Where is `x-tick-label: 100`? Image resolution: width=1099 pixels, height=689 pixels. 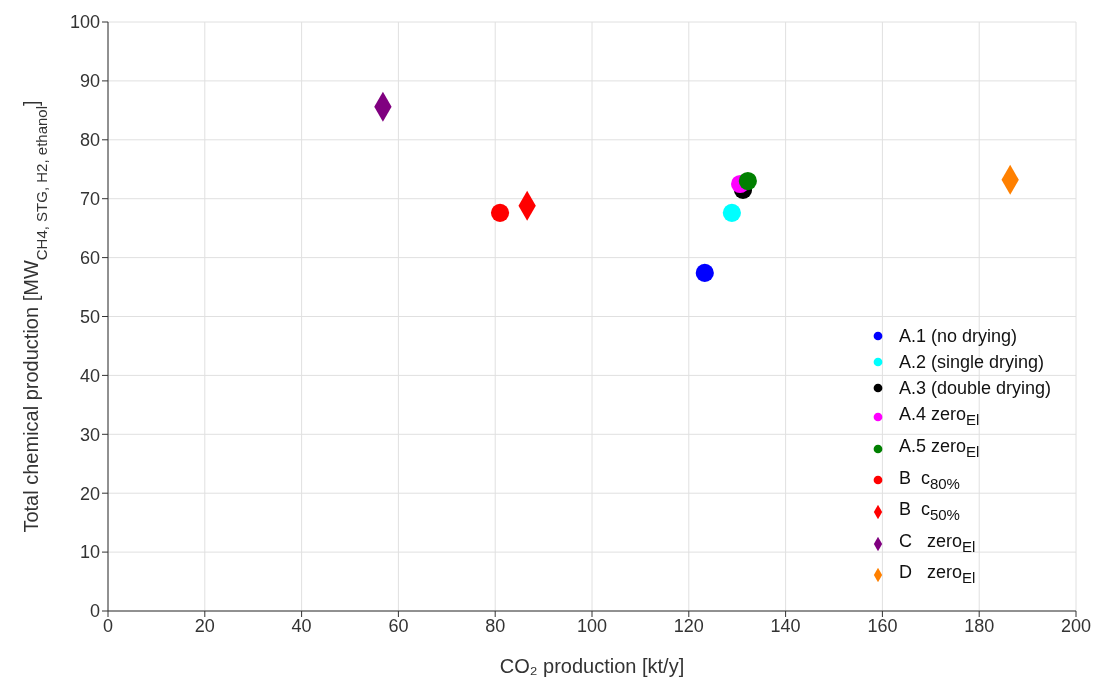 x-tick-label: 100 is located at coordinates (592, 625).